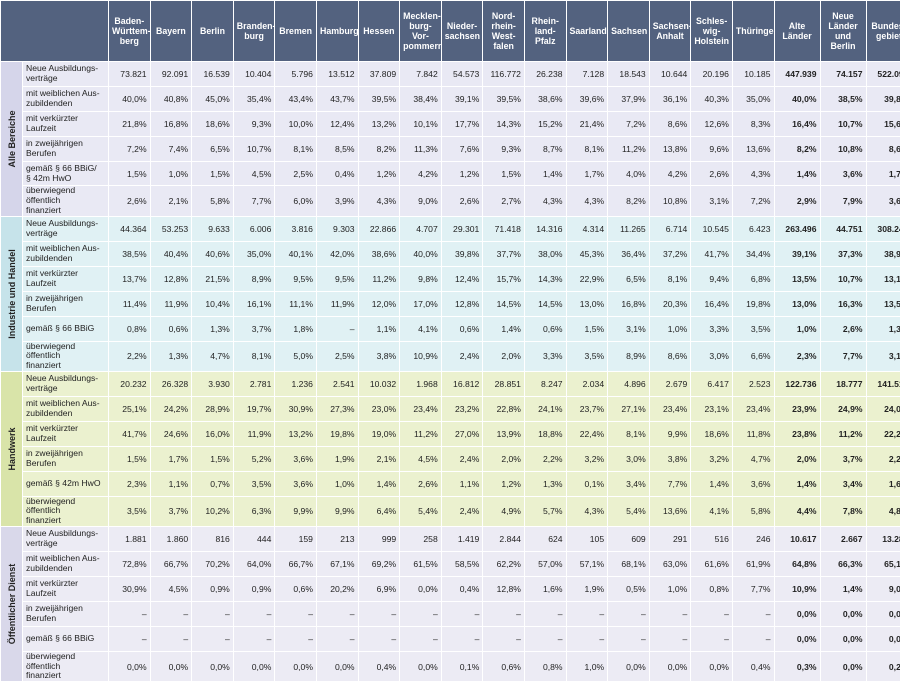  What do you see at coordinates (254, 539) in the screenshot?
I see `cell: 444` at bounding box center [254, 539].